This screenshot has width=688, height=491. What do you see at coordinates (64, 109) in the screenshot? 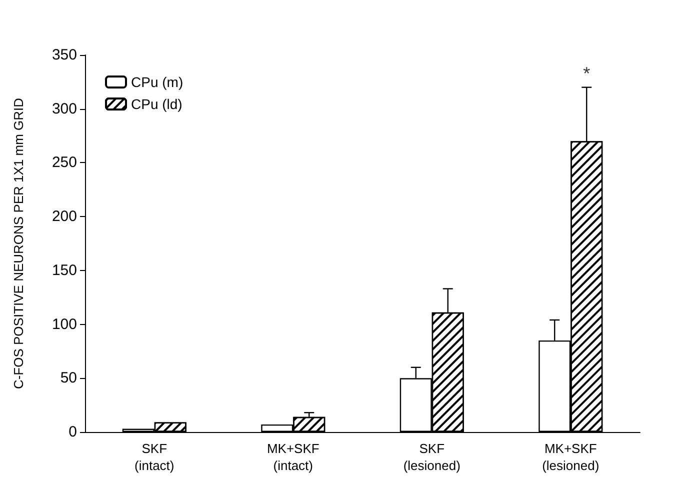
I see `y-tick-label: 300` at bounding box center [64, 109].